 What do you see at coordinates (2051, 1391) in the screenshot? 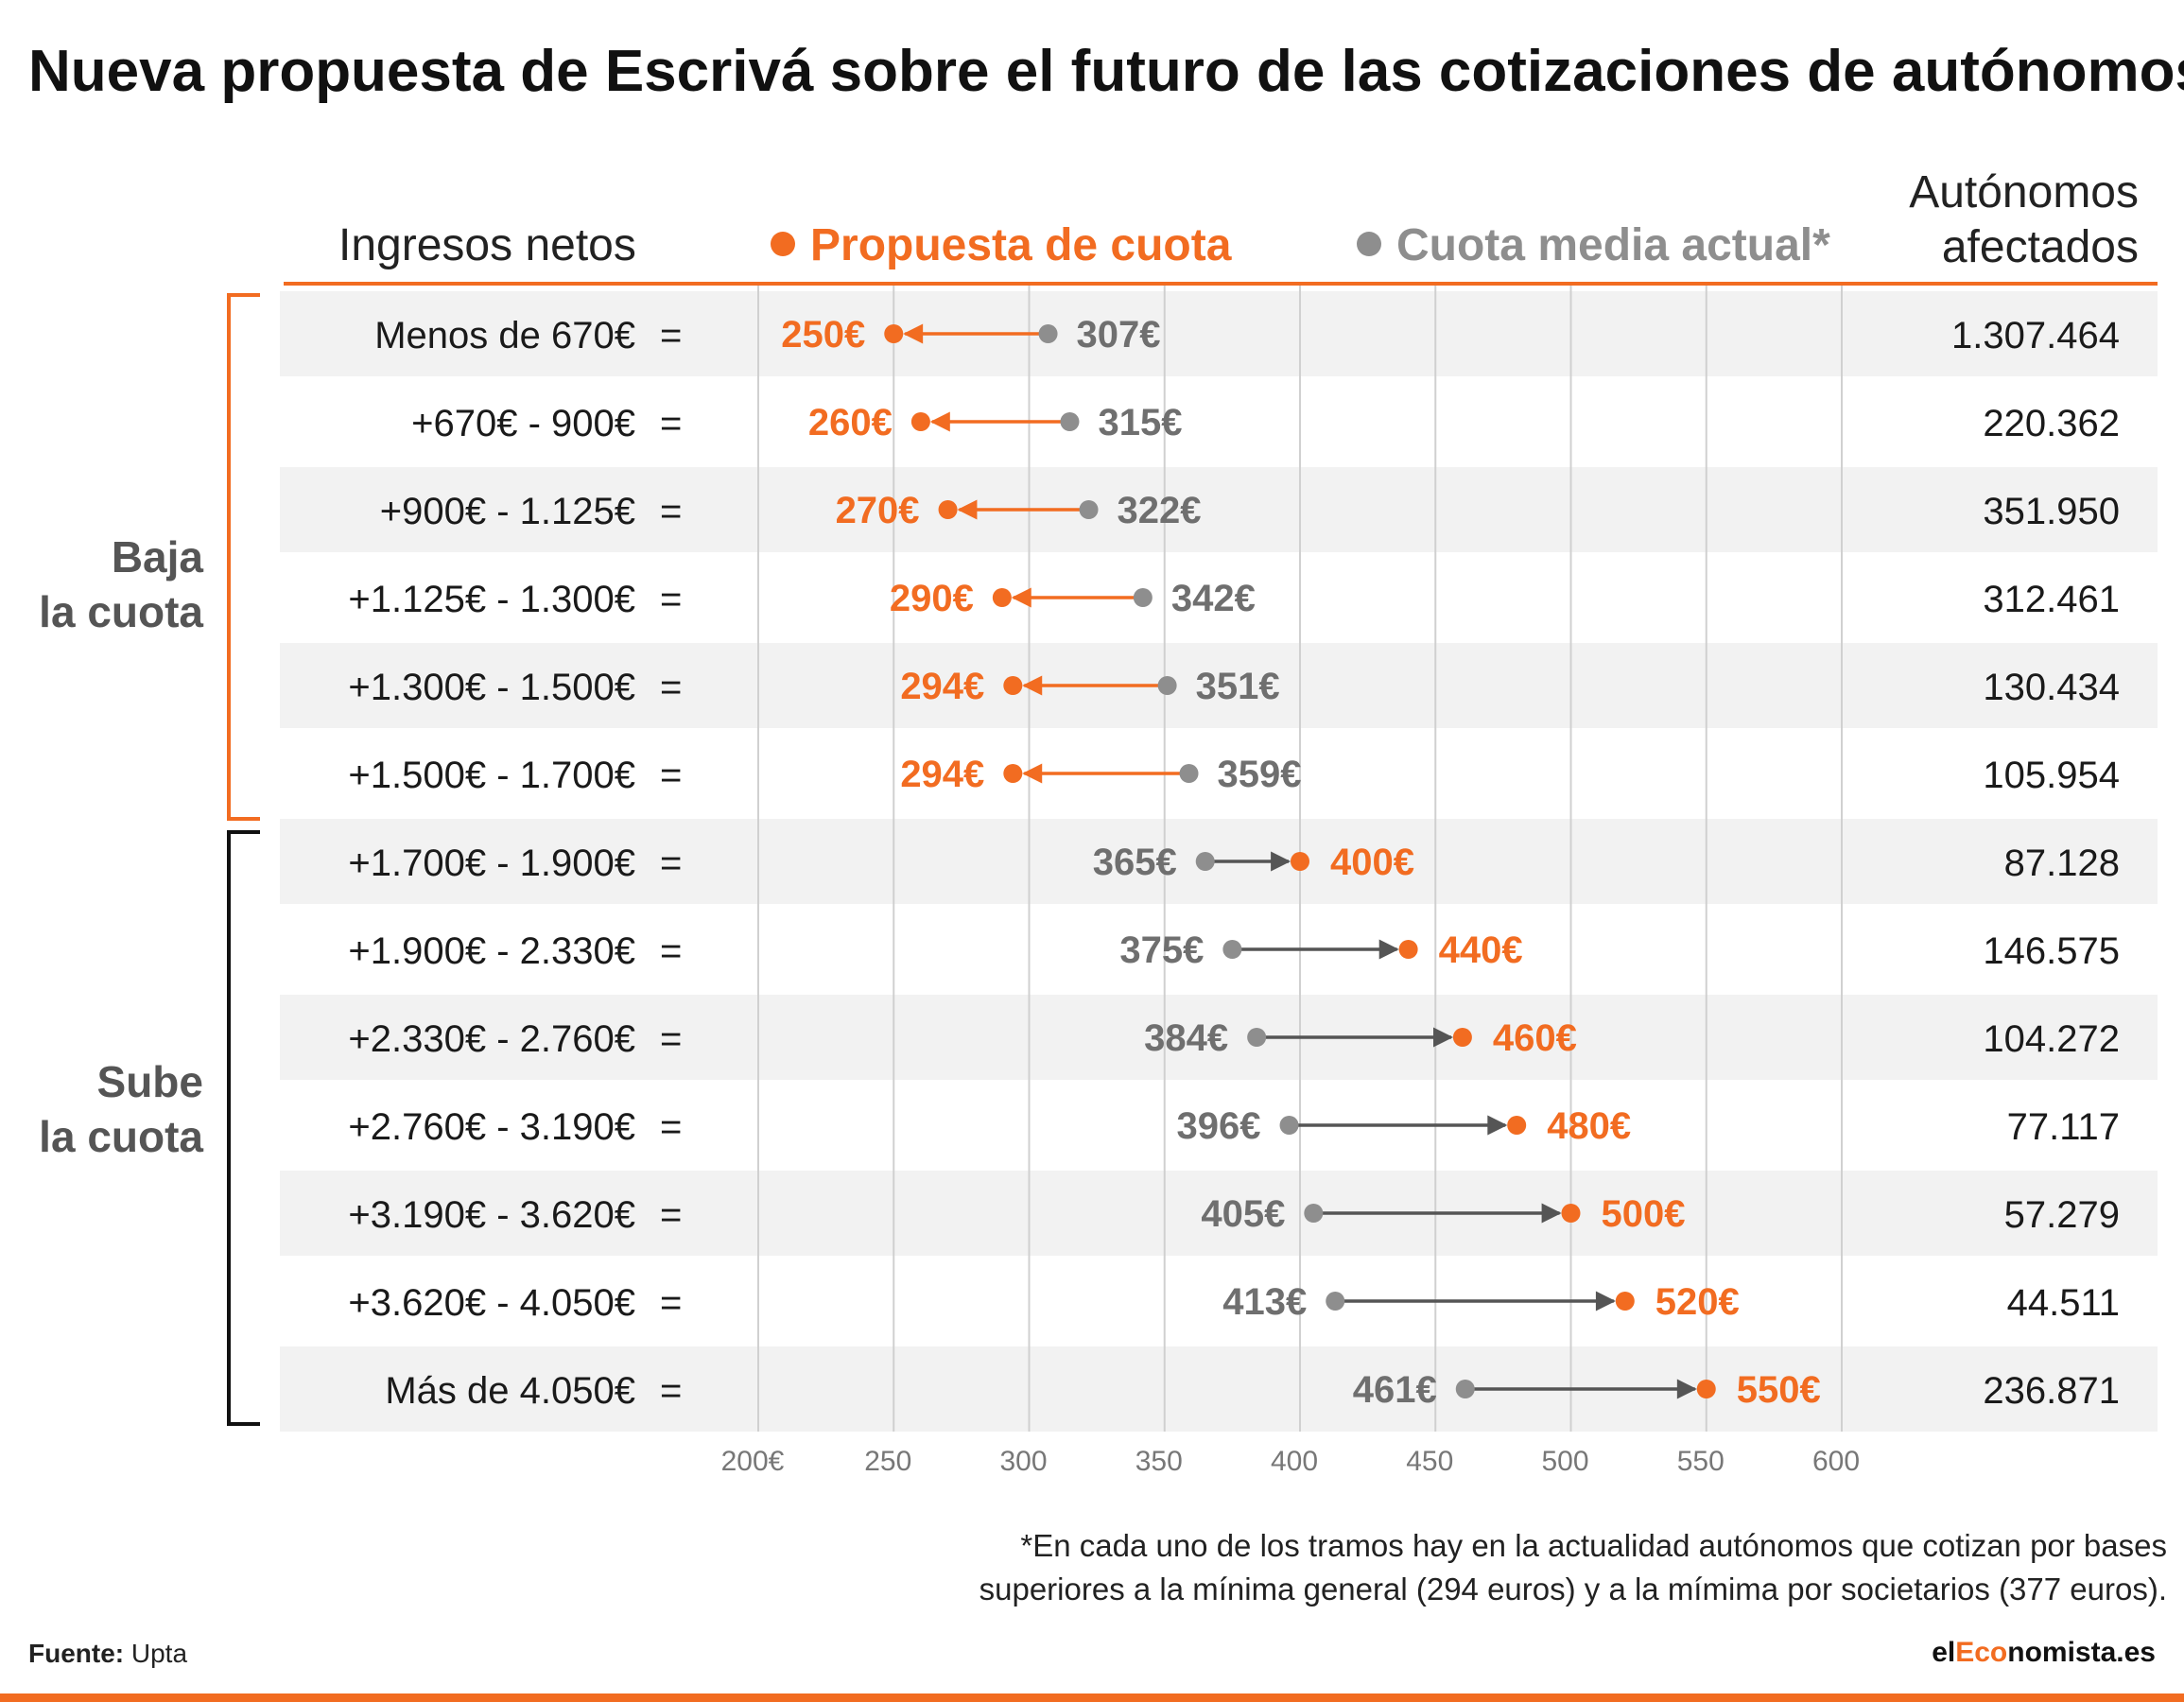
I see `afectados-value: 236.871` at bounding box center [2051, 1391].